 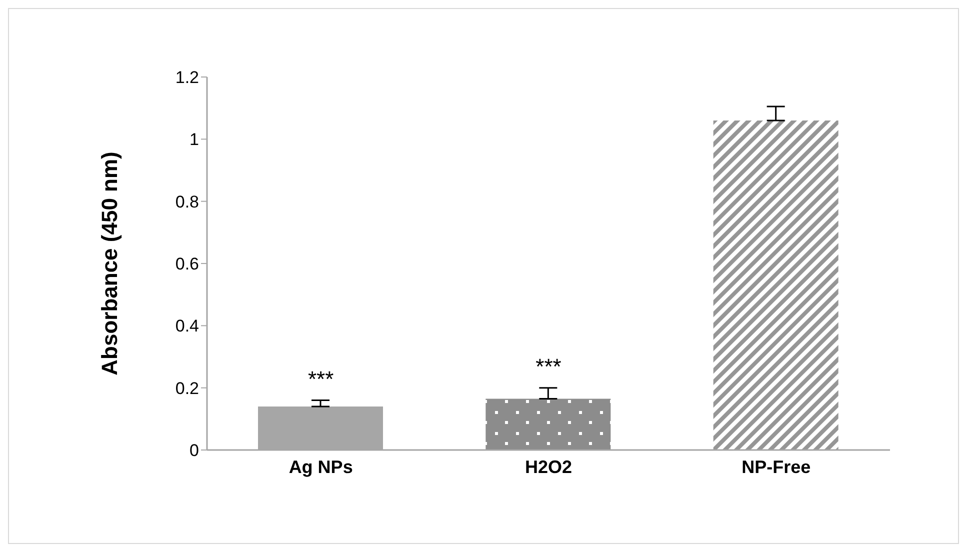 I want to click on y-tick-label: 0, so click(x=194, y=450).